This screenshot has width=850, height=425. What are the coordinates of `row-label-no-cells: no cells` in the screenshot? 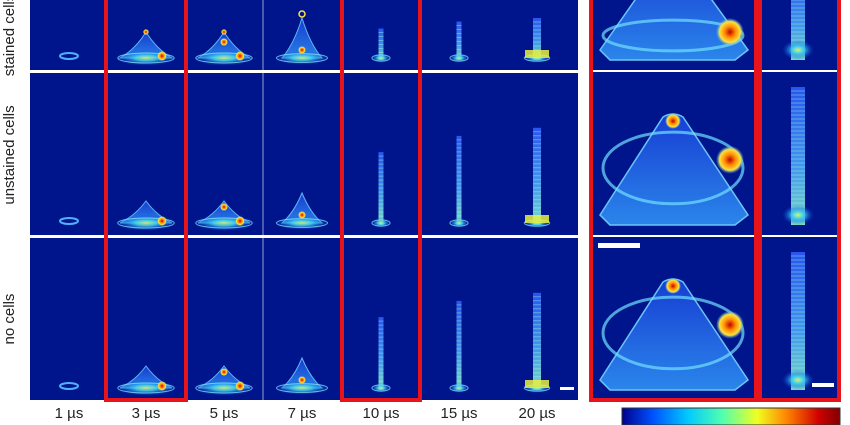 It's located at (9, 319).